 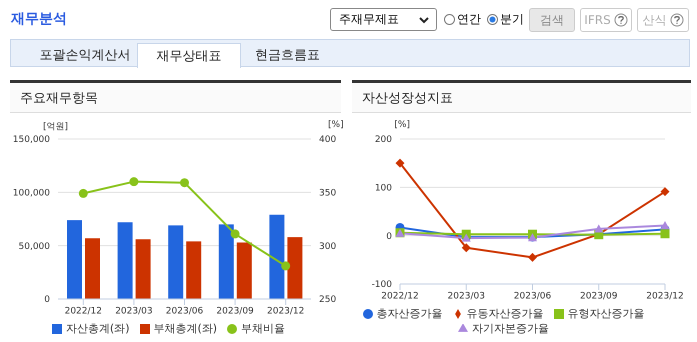 What do you see at coordinates (382, 285) in the screenshot?
I see `y-tick-label: -100` at bounding box center [382, 285].